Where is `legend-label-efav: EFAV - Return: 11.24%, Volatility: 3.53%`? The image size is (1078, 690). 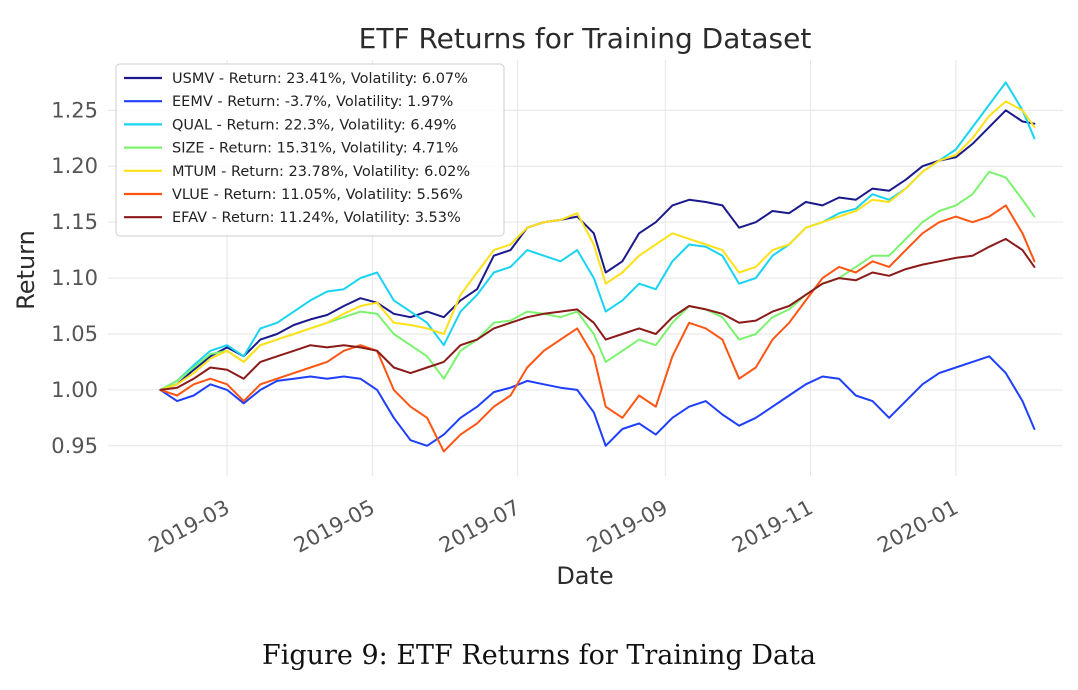 legend-label-efav: EFAV - Return: 11.24%, Volatility: 3.53% is located at coordinates (316, 218).